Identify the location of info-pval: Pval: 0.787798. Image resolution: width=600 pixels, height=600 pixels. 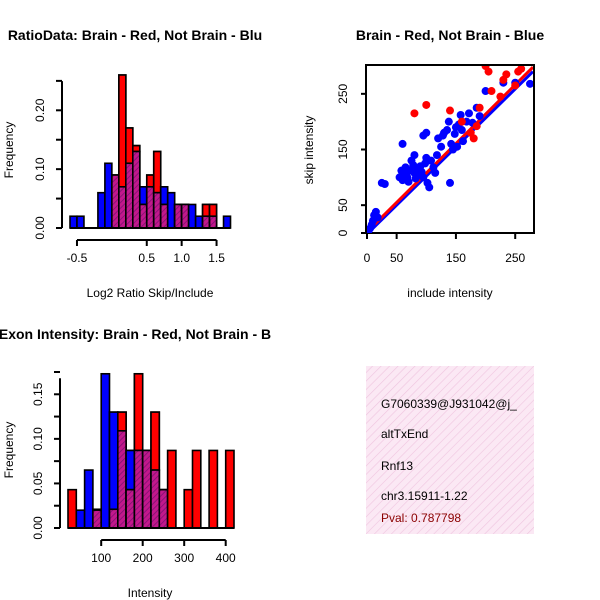
(421, 518).